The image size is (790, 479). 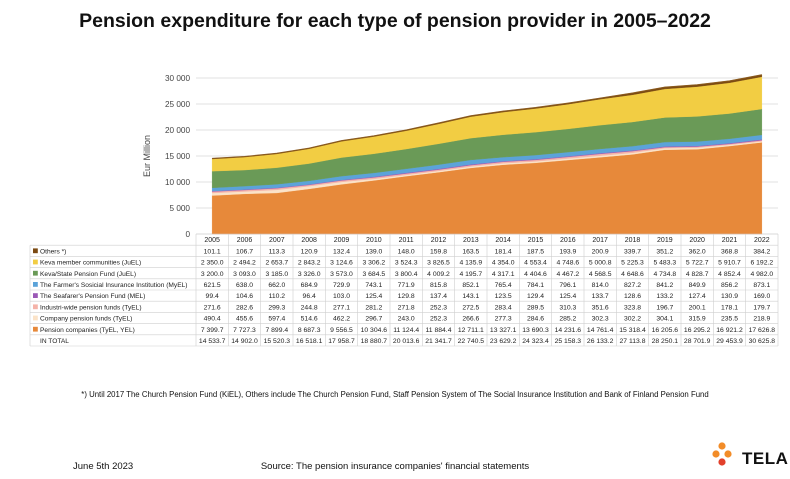 What do you see at coordinates (697, 330) in the screenshot?
I see `cell-value: 16 295.2` at bounding box center [697, 330].